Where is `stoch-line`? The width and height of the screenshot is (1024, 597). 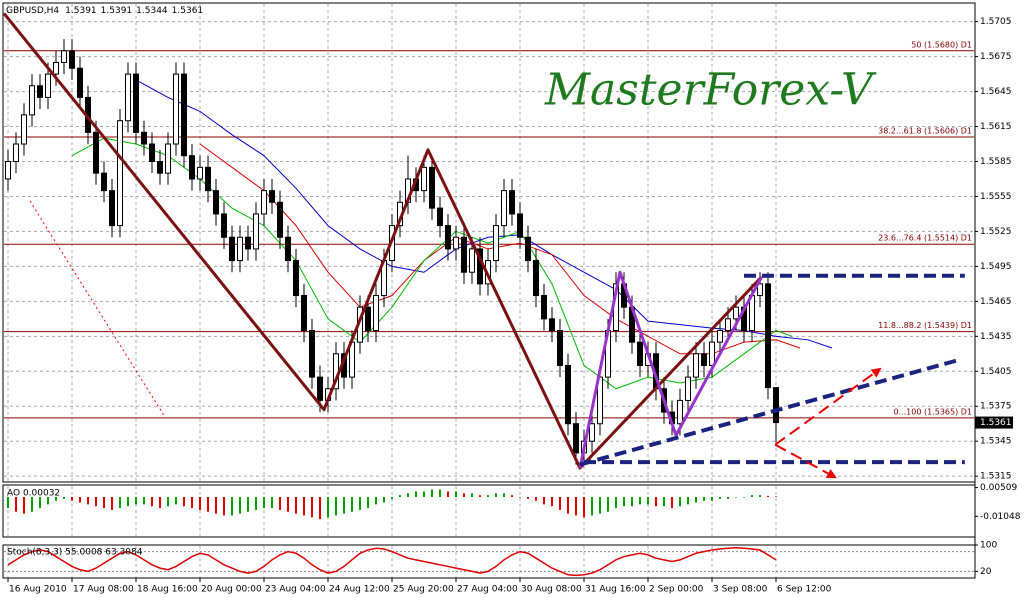 stoch-line is located at coordinates (392, 561).